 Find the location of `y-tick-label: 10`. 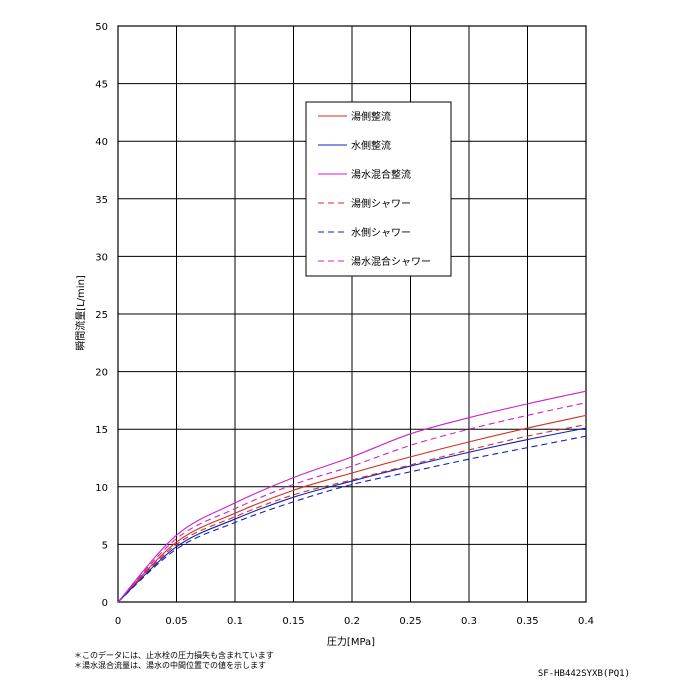

y-tick-label: 10 is located at coordinates (101, 488).